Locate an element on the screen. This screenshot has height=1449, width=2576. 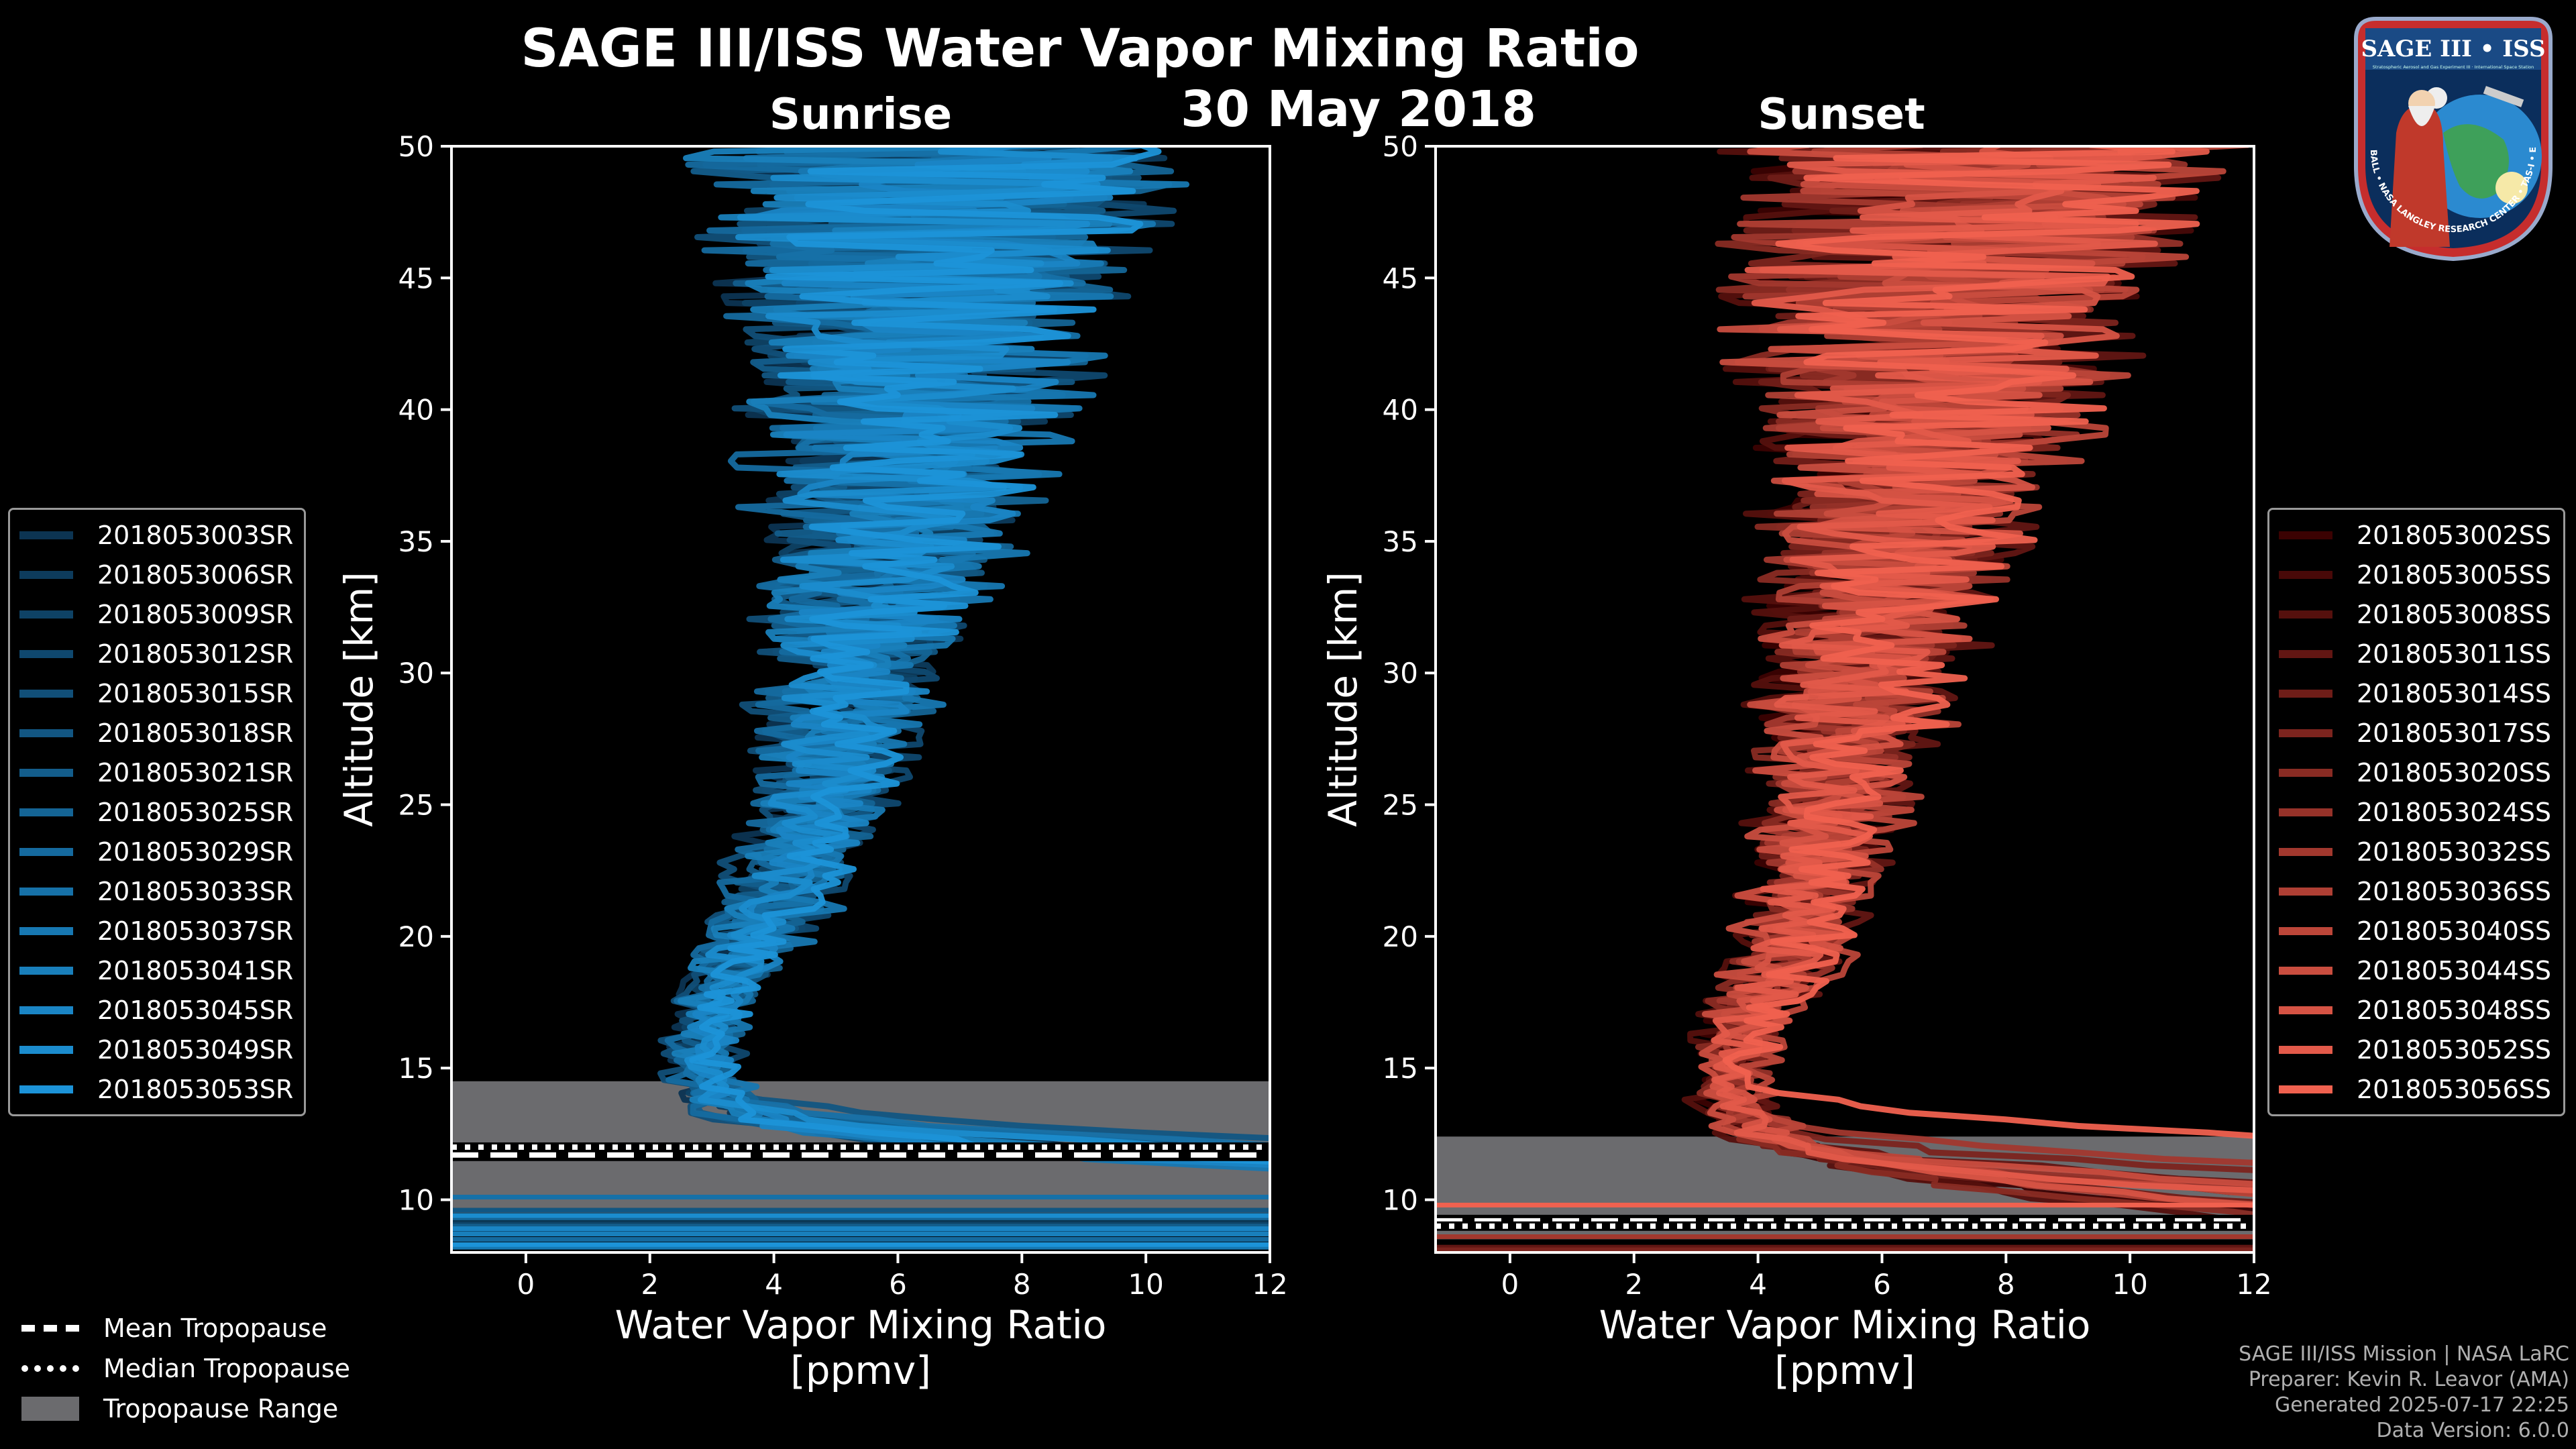
legend-item-2018053017SS: 2018053017SS is located at coordinates (2416, 733).